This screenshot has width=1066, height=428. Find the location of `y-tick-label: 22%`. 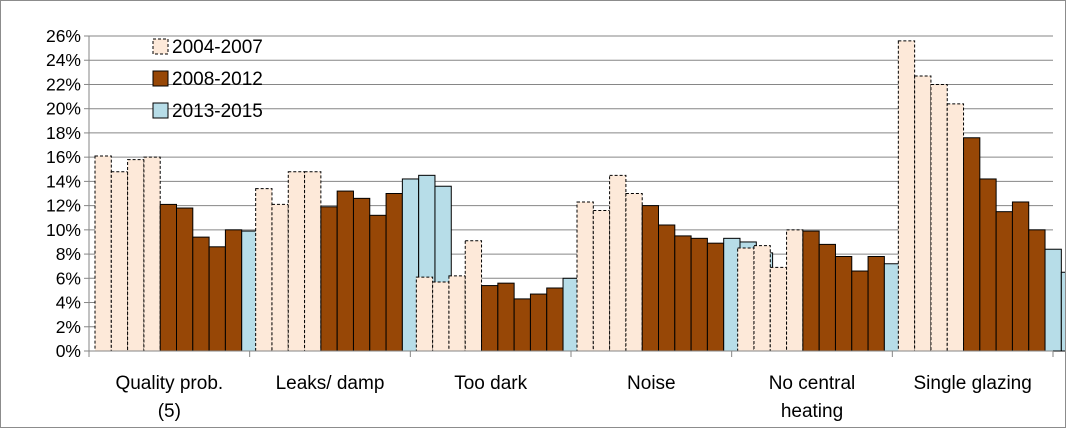

y-tick-label: 22% is located at coordinates (63, 84).